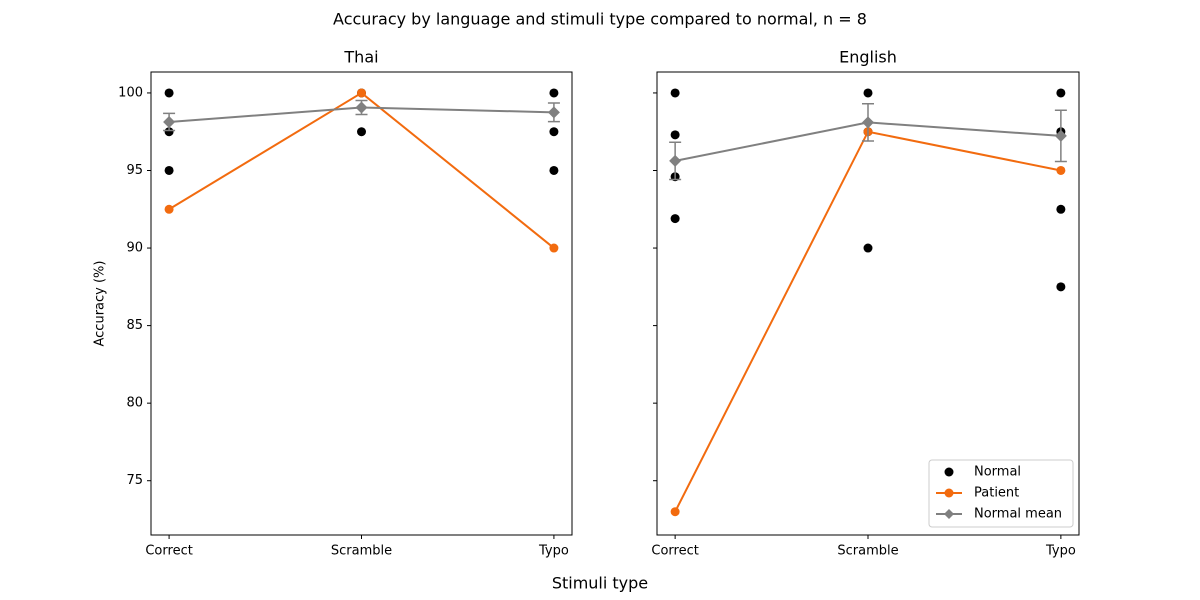 Image resolution: width=1200 pixels, height=600 pixels. What do you see at coordinates (134, 170) in the screenshot?
I see `y-tick-label: 95` at bounding box center [134, 170].